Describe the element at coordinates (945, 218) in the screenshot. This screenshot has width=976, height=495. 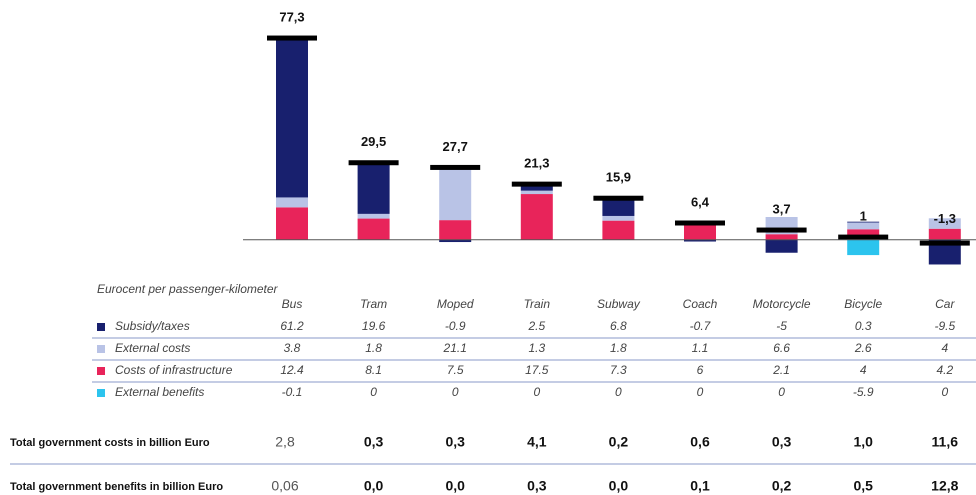
I see `total-label: -1,3` at that location.